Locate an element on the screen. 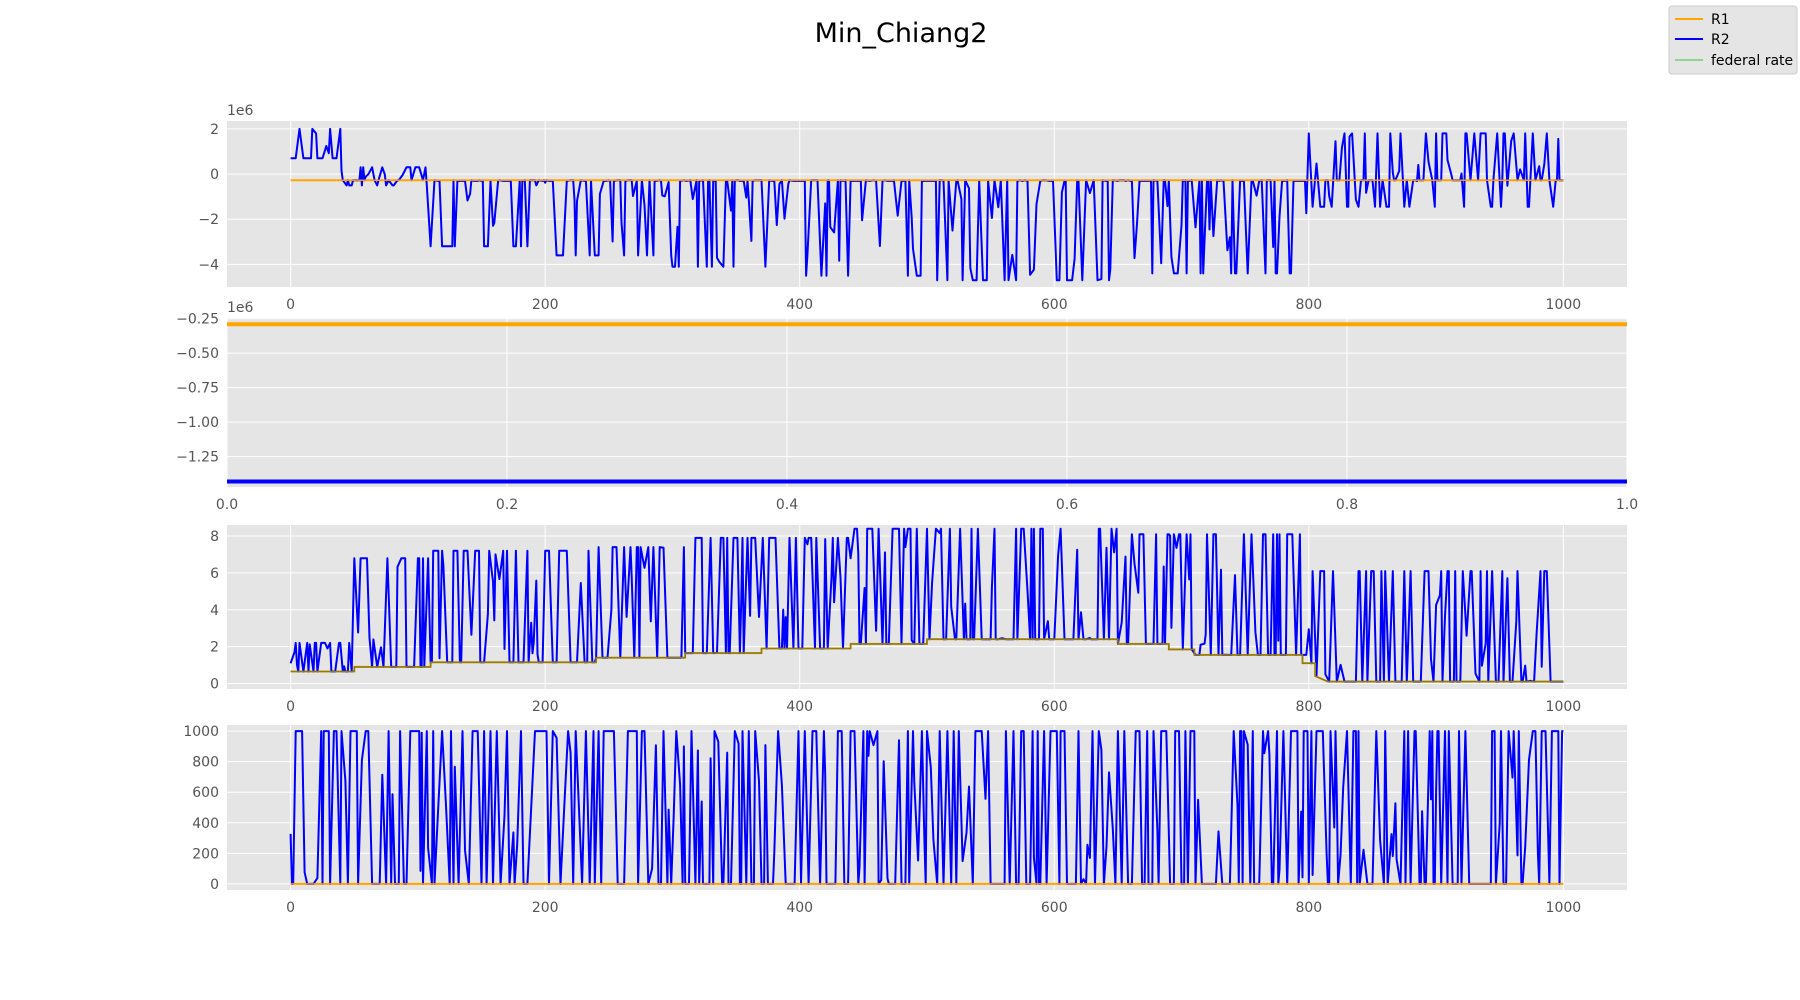 The width and height of the screenshot is (1800, 1000). y-tick-label: 6 is located at coordinates (214, 574).